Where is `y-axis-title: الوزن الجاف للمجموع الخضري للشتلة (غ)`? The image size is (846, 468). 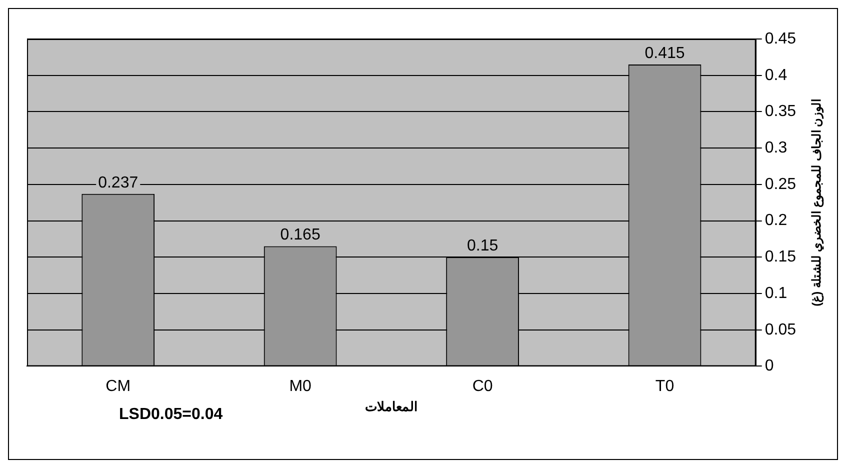
y-axis-title: الوزن الجاف للمجموع الخضري للشتلة (غ) is located at coordinates (816, 202).